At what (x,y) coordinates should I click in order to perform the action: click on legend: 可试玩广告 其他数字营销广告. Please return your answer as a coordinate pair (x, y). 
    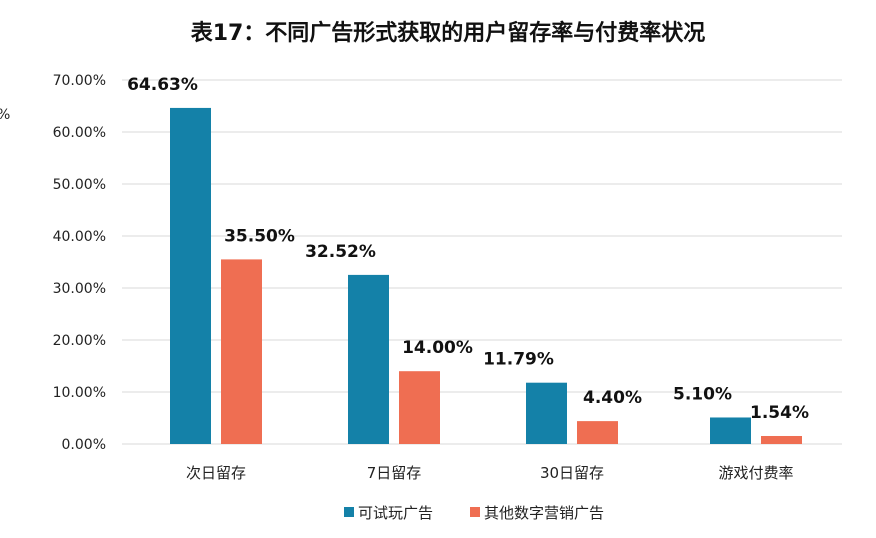
    Looking at the image, I should click on (474, 513).